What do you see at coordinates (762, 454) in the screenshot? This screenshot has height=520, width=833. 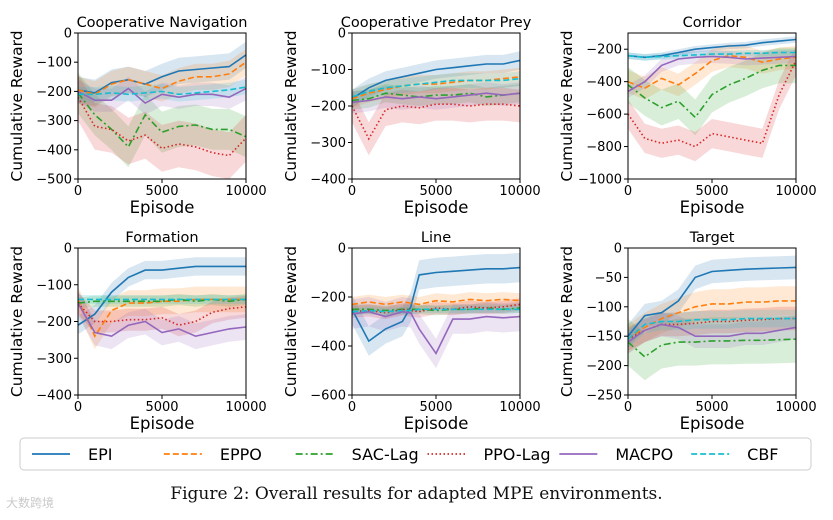 I see `legend-label-cbf: CBF` at bounding box center [762, 454].